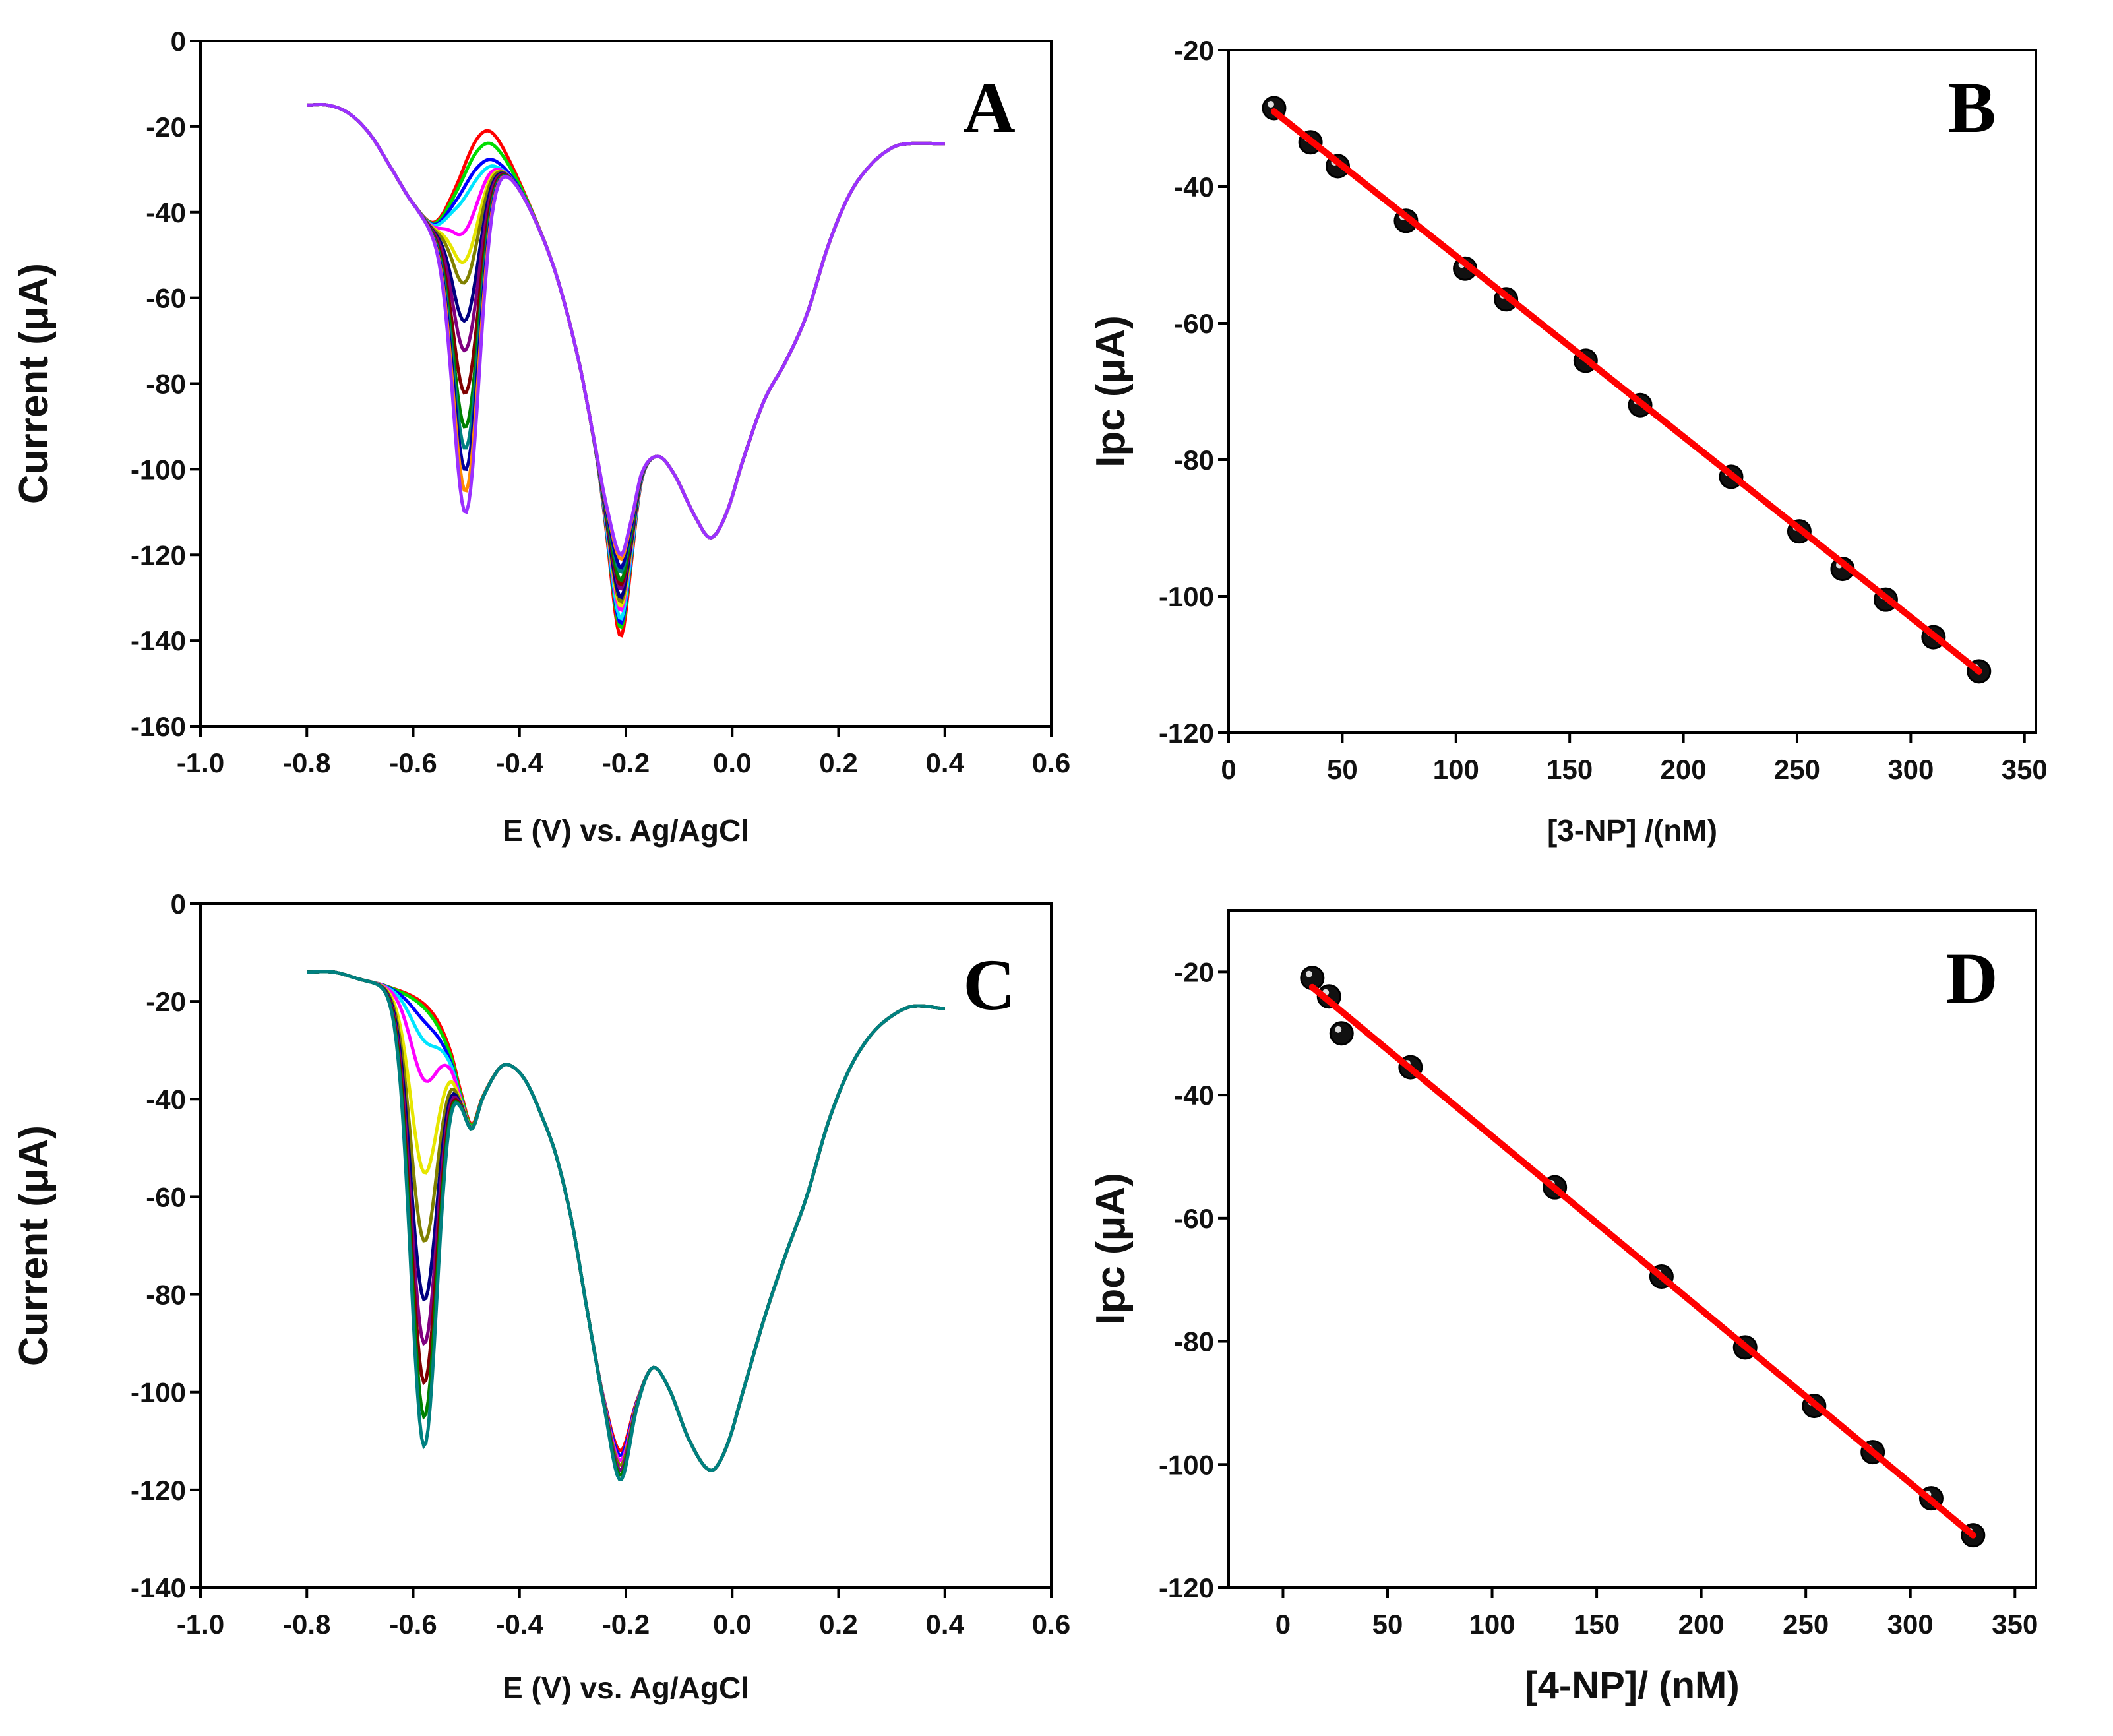 This screenshot has width=2113, height=1736. What do you see at coordinates (1971, 107) in the screenshot?
I see `panel-label: B` at bounding box center [1971, 107].